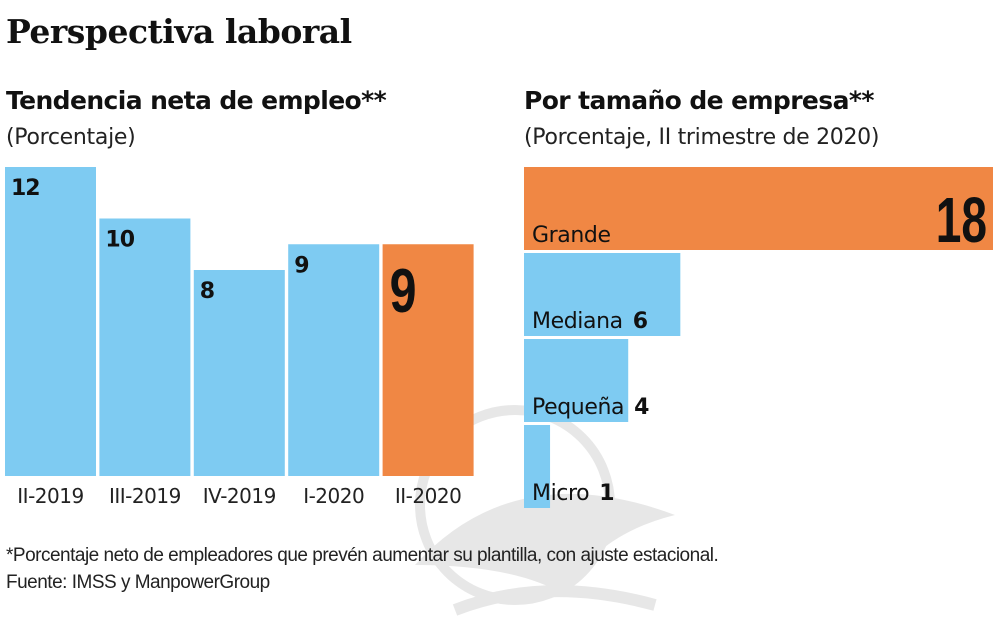 The height and width of the screenshot is (620, 999). Describe the element at coordinates (702, 137) in the screenshot. I see `right-chart-unit: (Porcentaje, II trimestre de 2020)` at that location.